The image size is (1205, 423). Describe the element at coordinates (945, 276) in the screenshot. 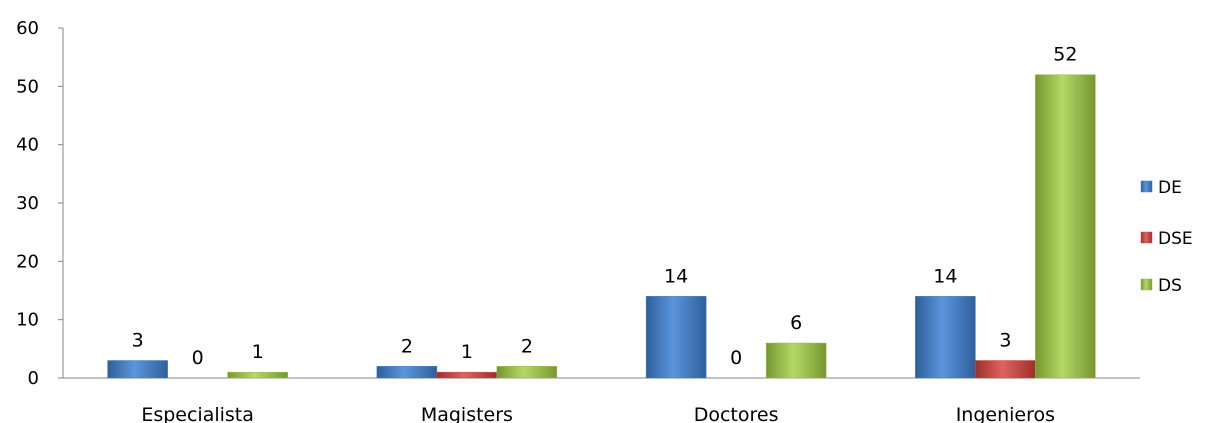

I see `data-label-de-ingenieros: 14` at that location.